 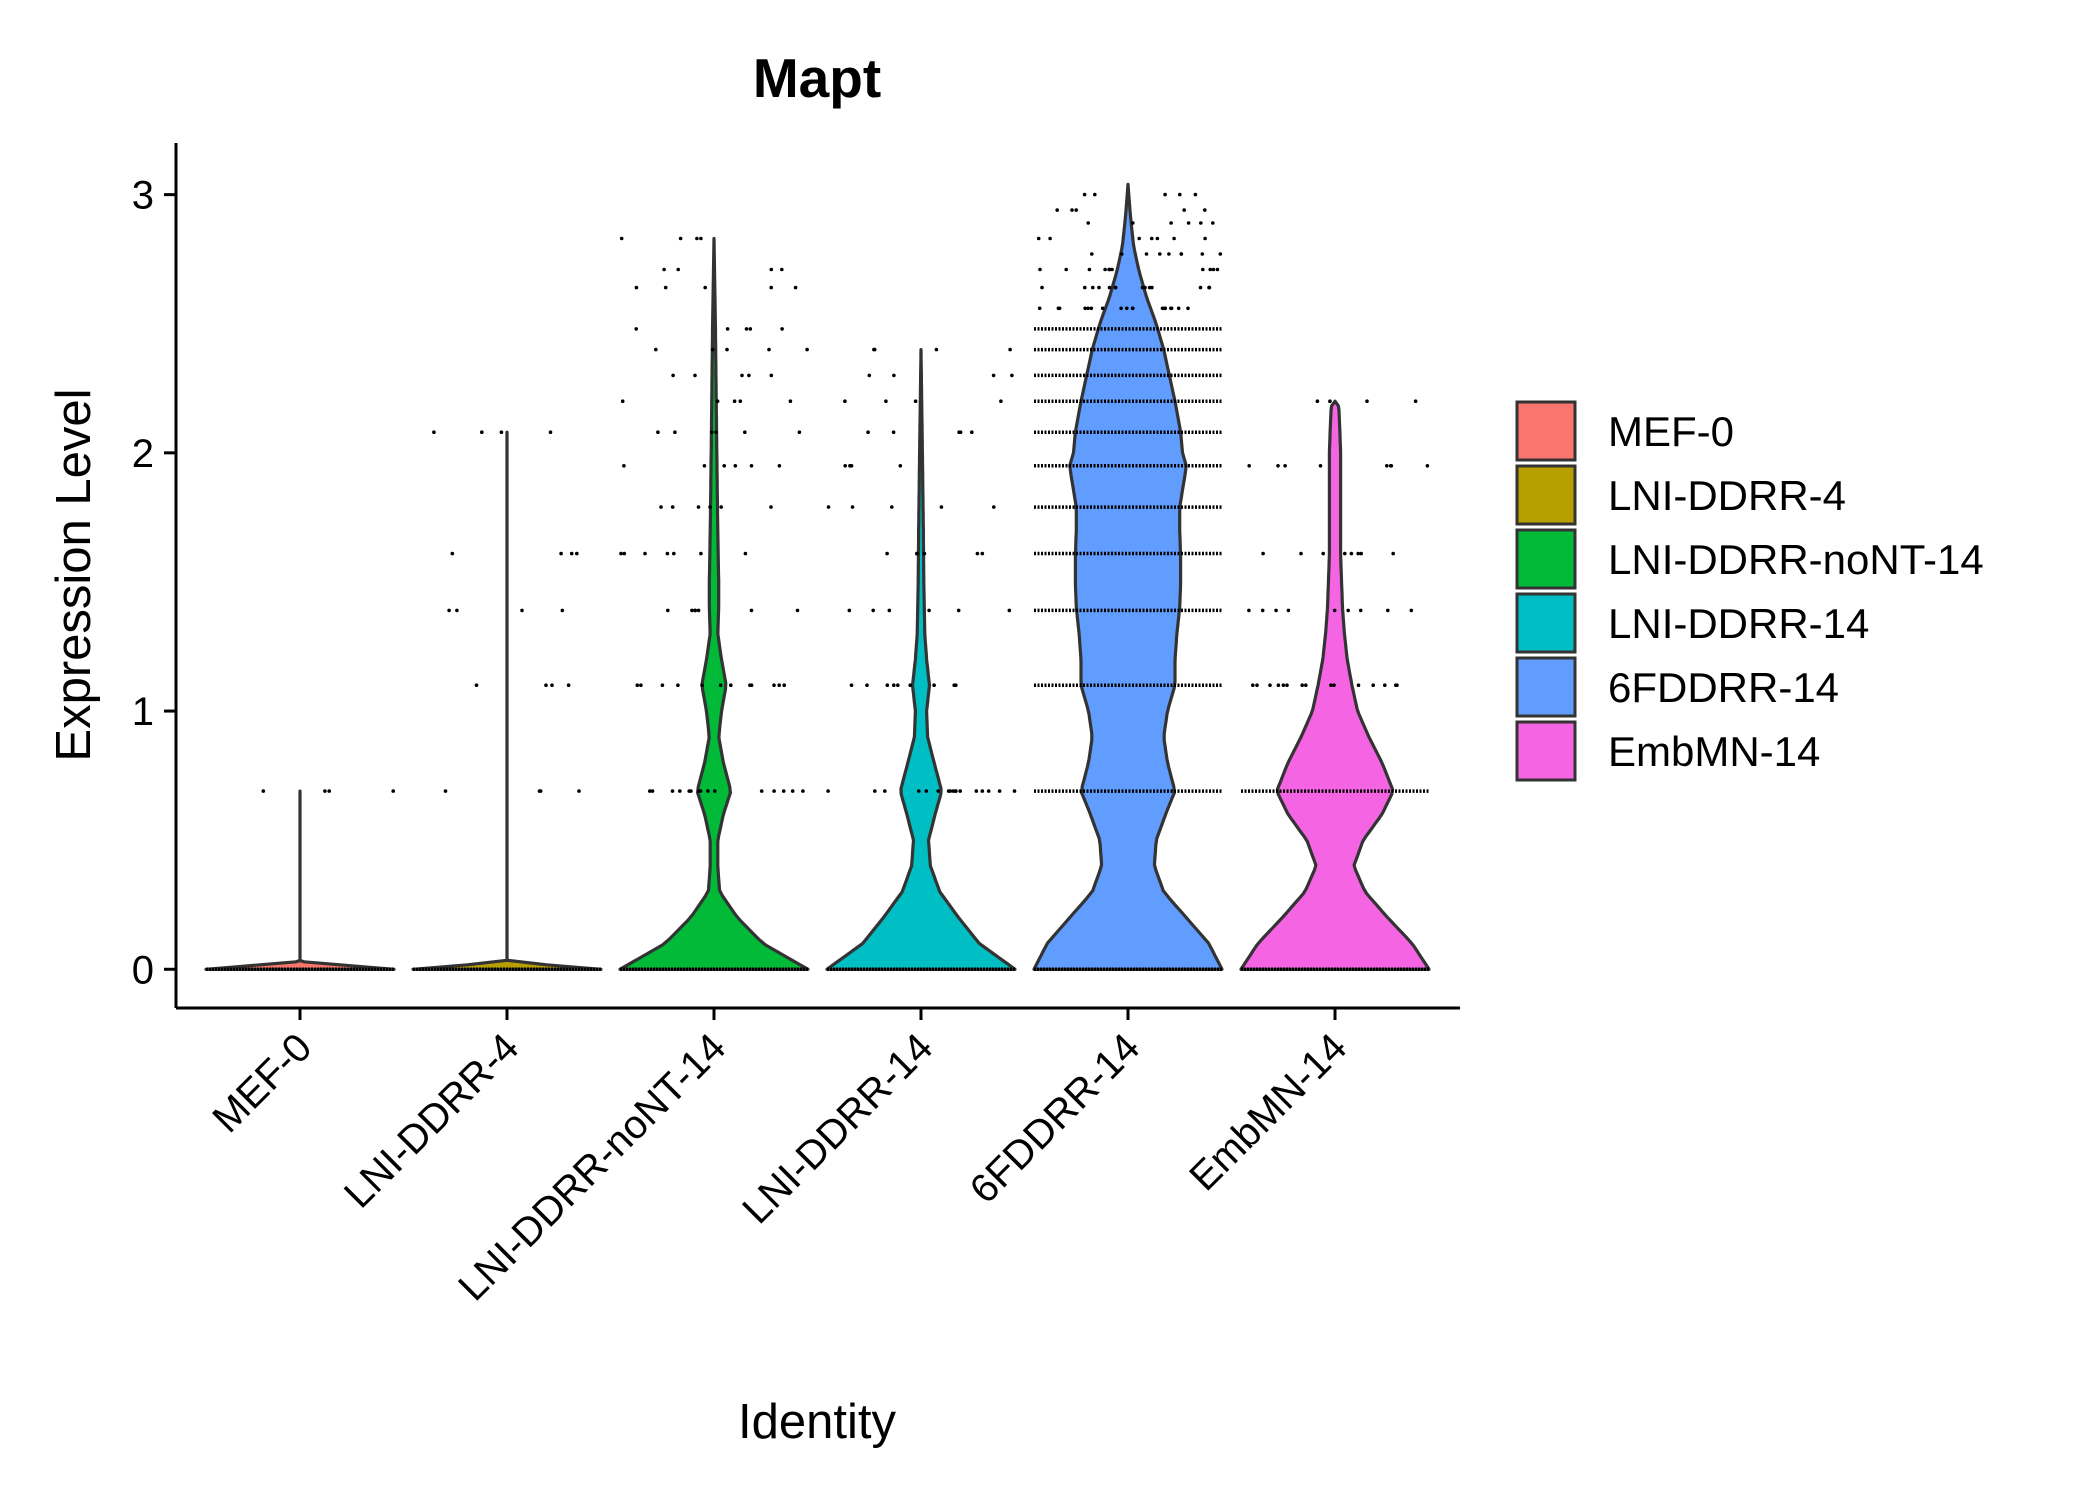 What do you see at coordinates (74, 574) in the screenshot?
I see `y-axis-title: Expression Level` at bounding box center [74, 574].